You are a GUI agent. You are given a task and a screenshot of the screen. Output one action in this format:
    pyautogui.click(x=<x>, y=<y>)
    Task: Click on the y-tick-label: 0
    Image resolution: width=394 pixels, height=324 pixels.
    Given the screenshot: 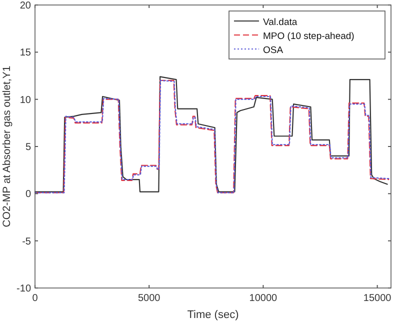 What is the action you would take?
    pyautogui.click(x=28, y=194)
    